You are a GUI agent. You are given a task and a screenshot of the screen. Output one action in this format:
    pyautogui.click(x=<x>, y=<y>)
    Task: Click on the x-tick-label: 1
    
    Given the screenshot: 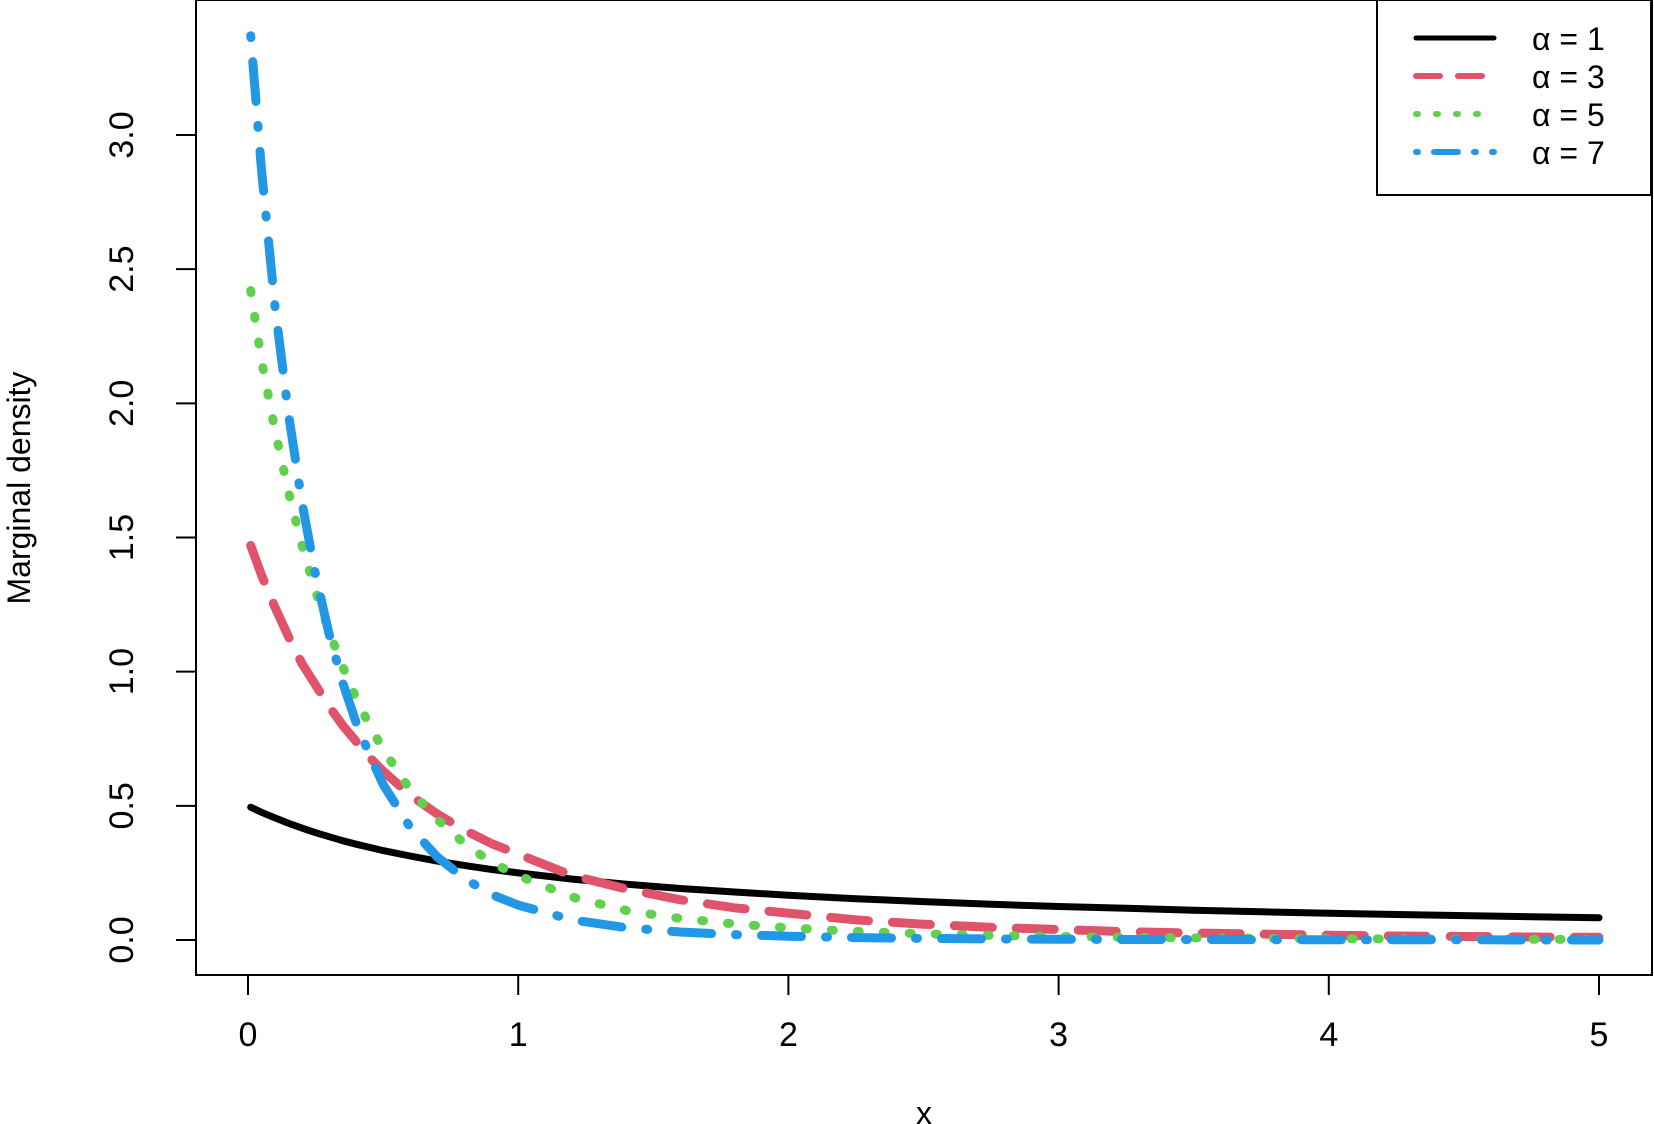 What is the action you would take?
    pyautogui.click(x=518, y=1035)
    